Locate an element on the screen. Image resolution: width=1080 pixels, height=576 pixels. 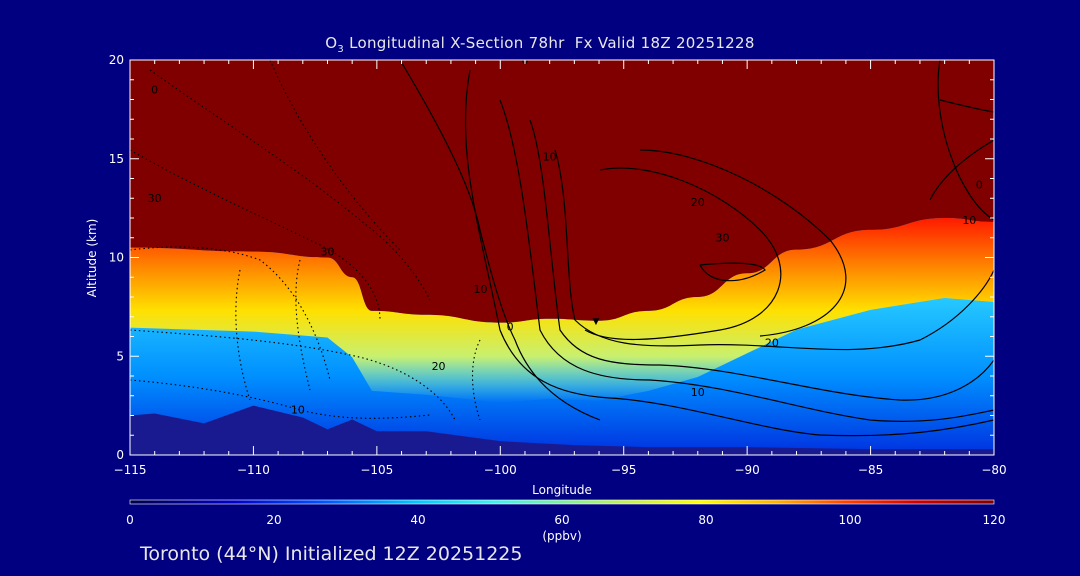
y-tick-label: 15 is located at coordinates (116, 159).